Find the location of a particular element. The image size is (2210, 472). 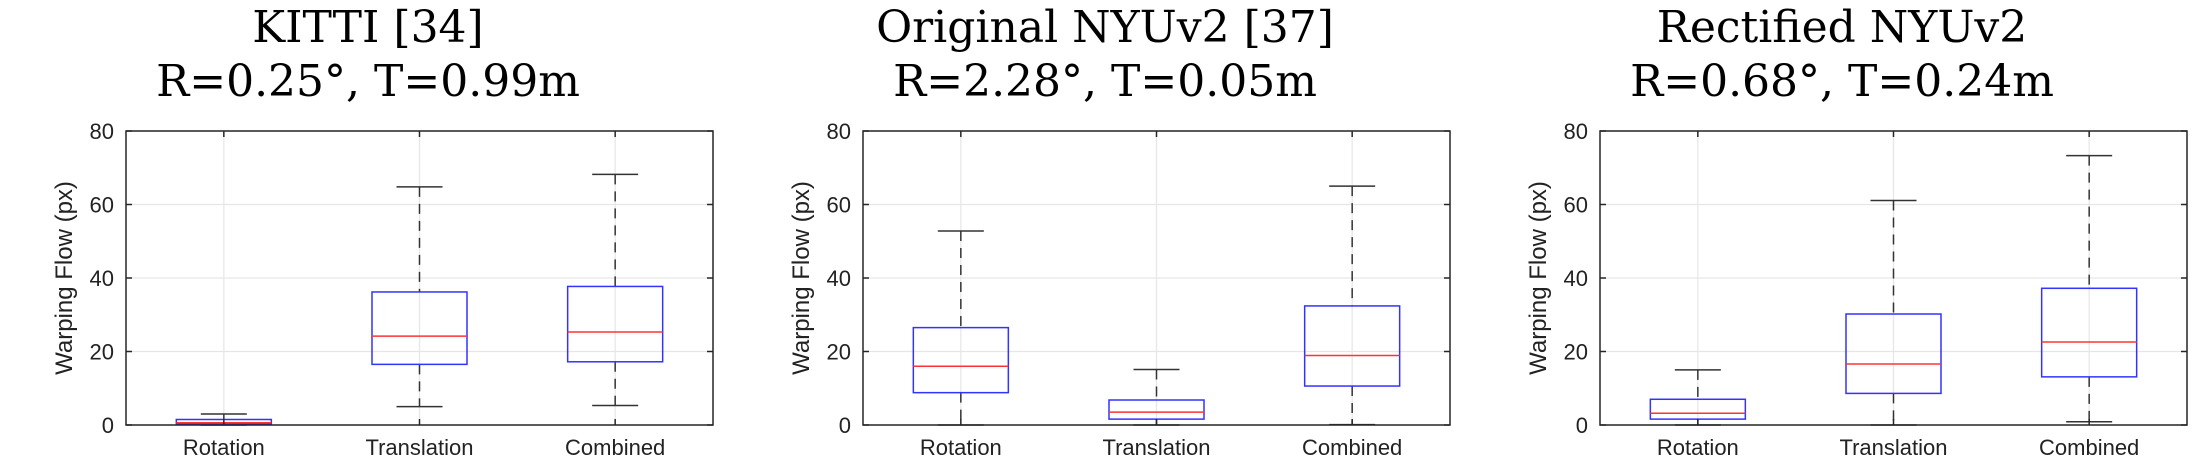

chart-subtitle: R=2.28°, T=0.05m is located at coordinates (1105, 81).